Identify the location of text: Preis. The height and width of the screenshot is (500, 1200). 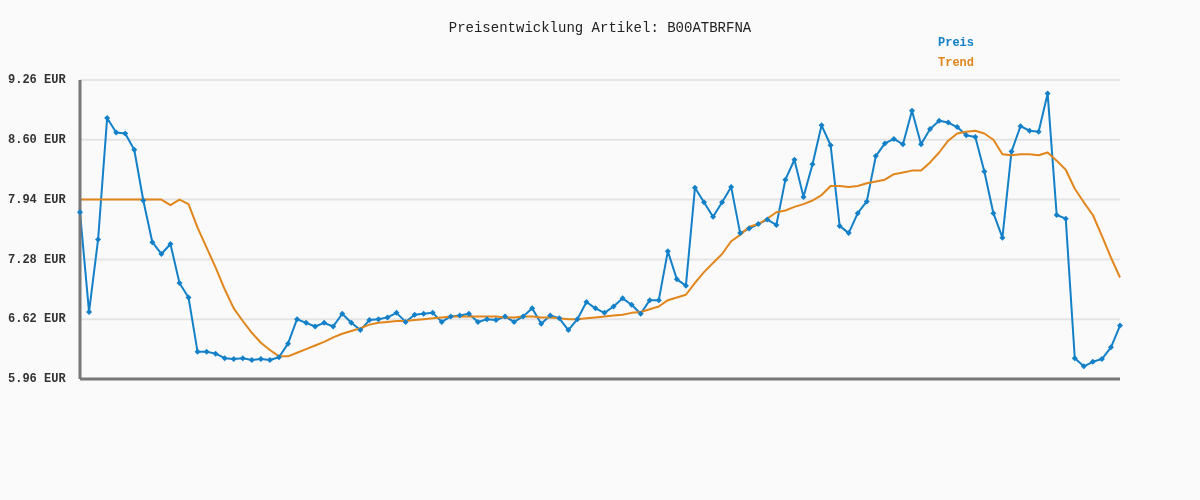
(956, 44).